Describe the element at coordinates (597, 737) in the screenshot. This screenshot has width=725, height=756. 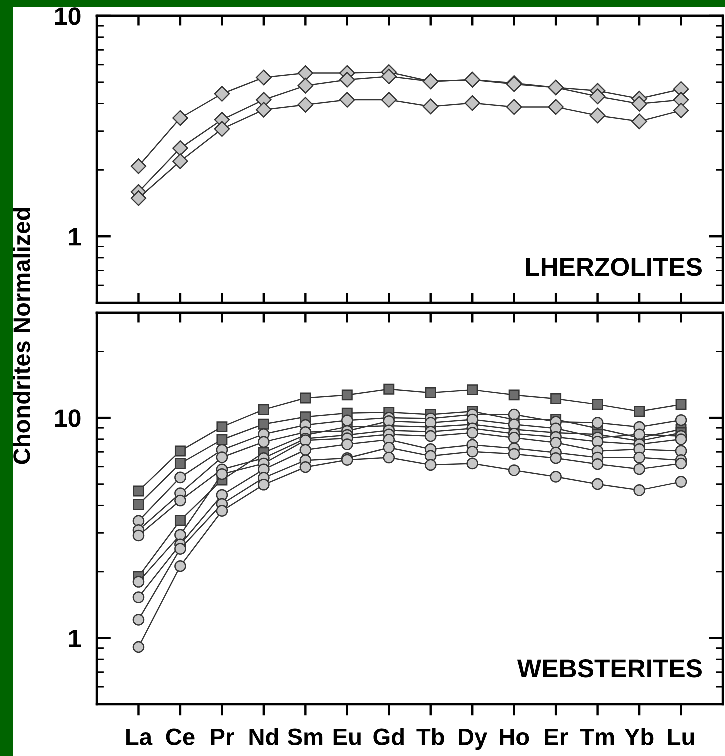
I see `x-tick-label: Tm` at that location.